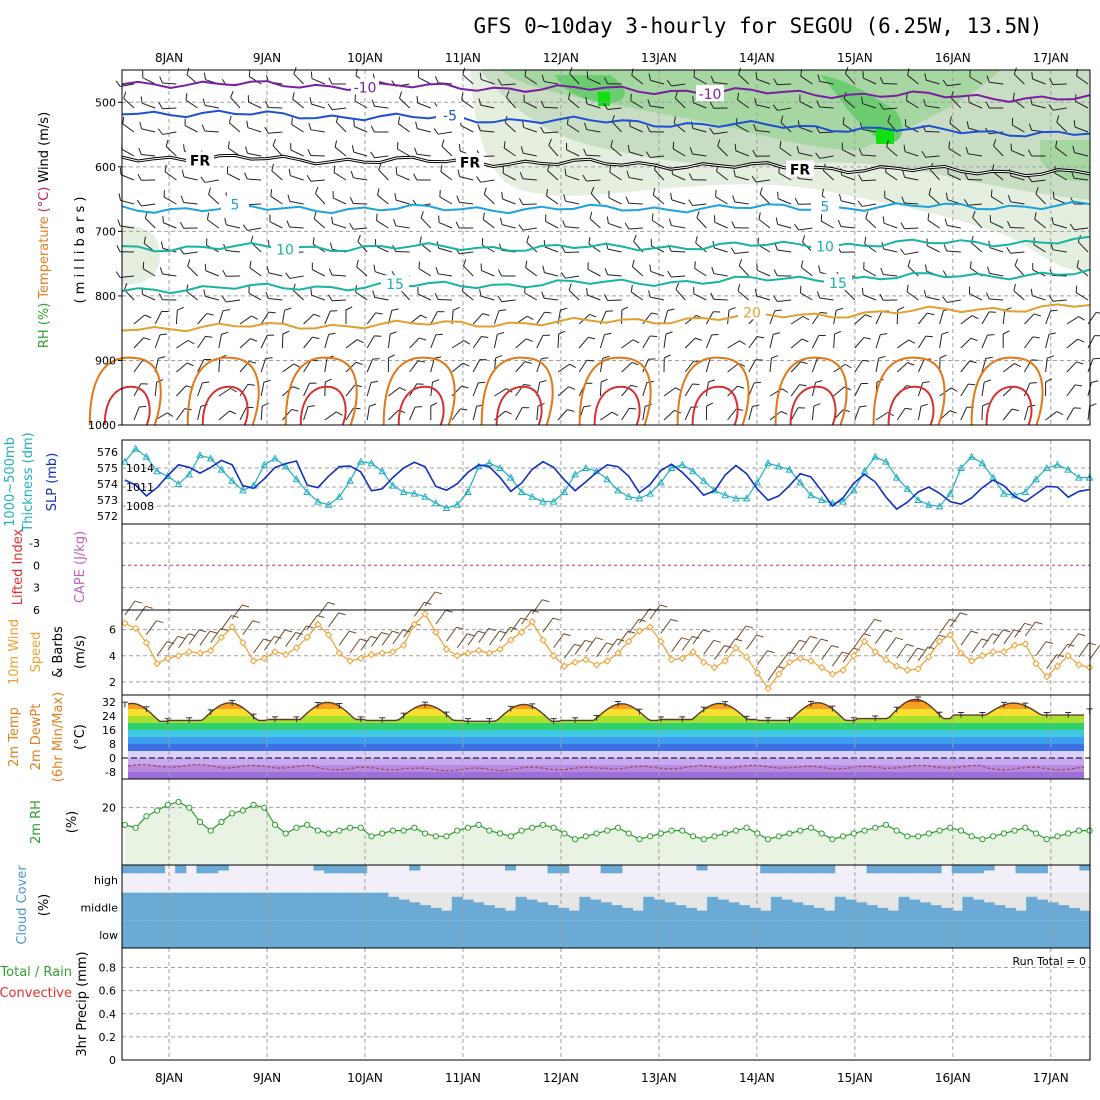 This screenshot has height=1100, width=1100. What do you see at coordinates (36, 822) in the screenshot?
I see `ylabel-part: 2m RH` at bounding box center [36, 822].